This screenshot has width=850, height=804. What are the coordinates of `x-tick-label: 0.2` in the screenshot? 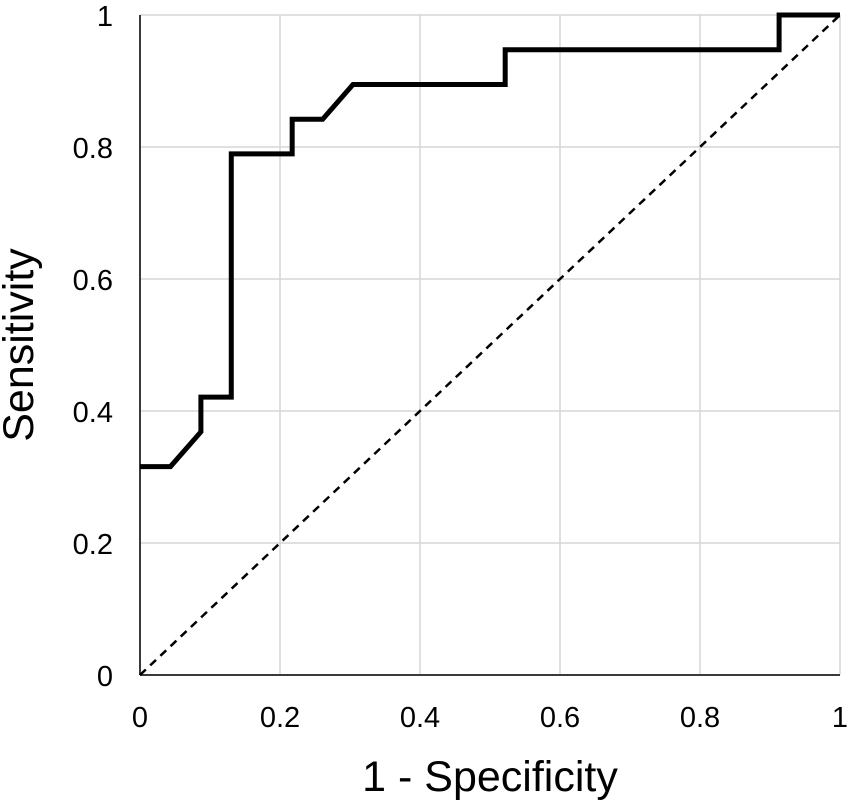 It's located at (280, 718).